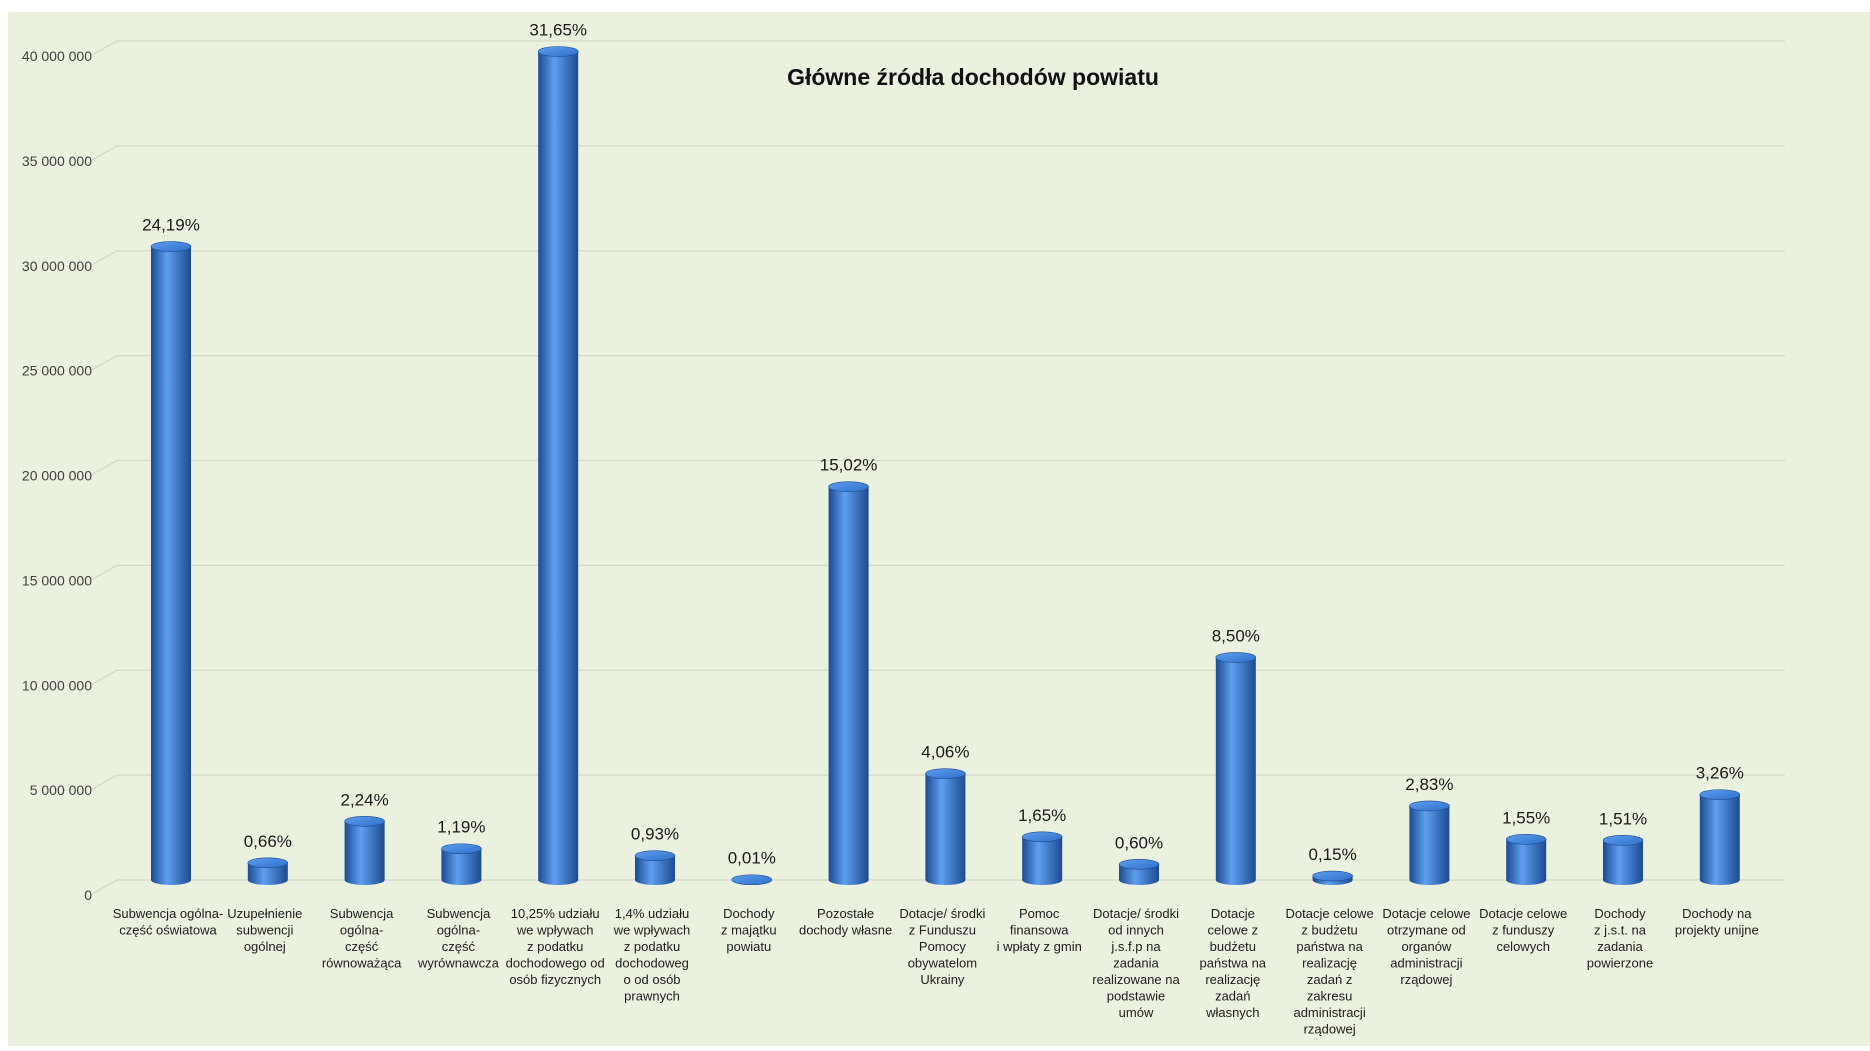 The image size is (1870, 1051). What do you see at coordinates (1426, 946) in the screenshot?
I see `category-label-line: organów` at bounding box center [1426, 946].